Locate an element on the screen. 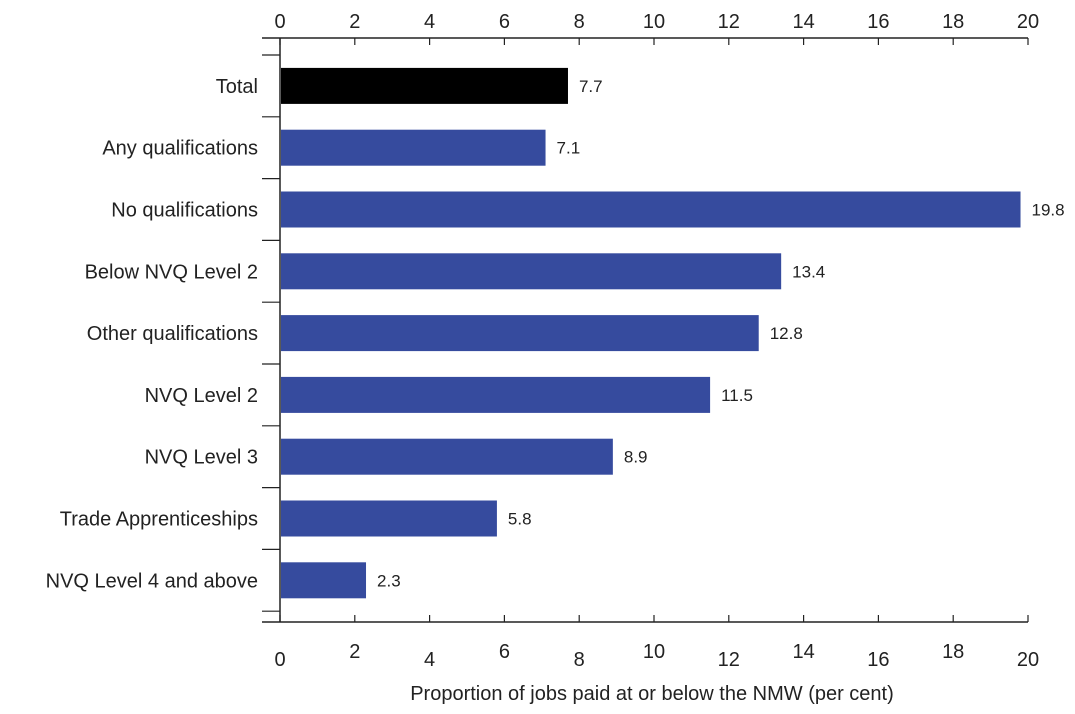 The height and width of the screenshot is (714, 1075). bar-value-label: 19.8 is located at coordinates (1048, 210).